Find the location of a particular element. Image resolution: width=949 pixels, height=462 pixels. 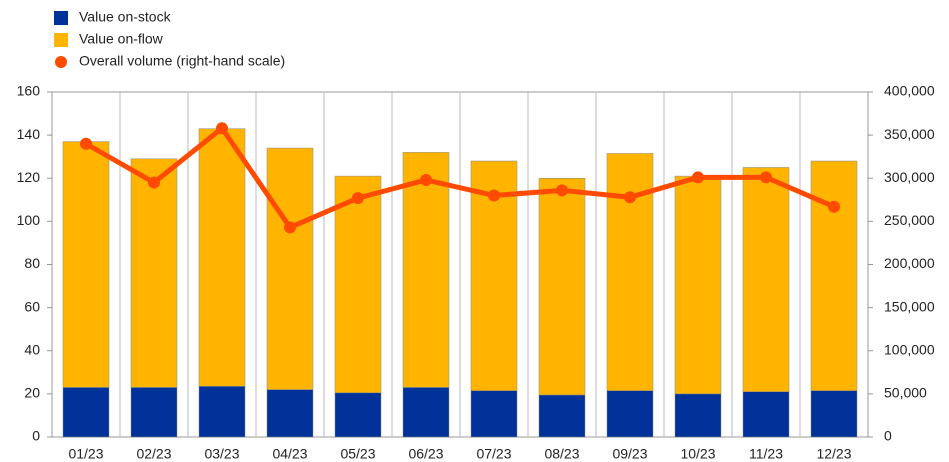

x-tick-label: 12/23 is located at coordinates (833, 454).